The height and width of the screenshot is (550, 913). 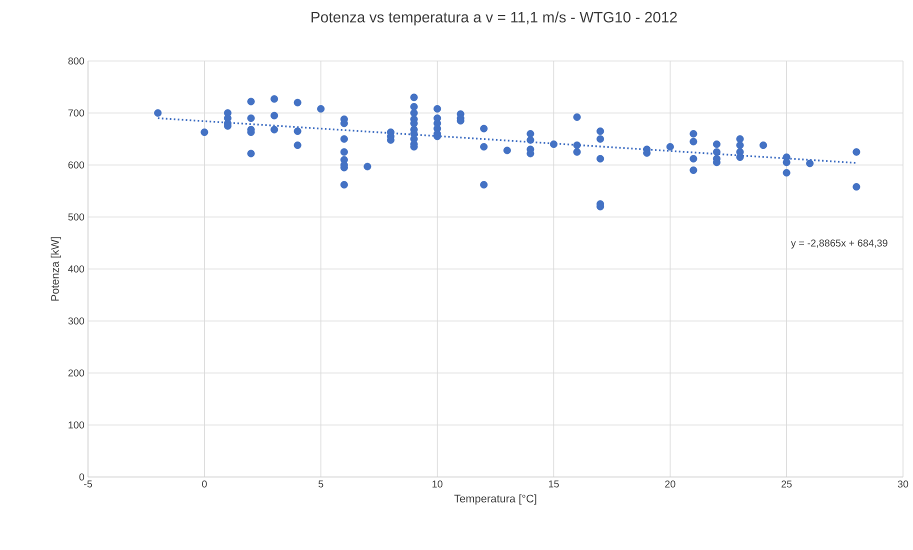 What do you see at coordinates (76, 61) in the screenshot?
I see `y-tick-label: 800` at bounding box center [76, 61].